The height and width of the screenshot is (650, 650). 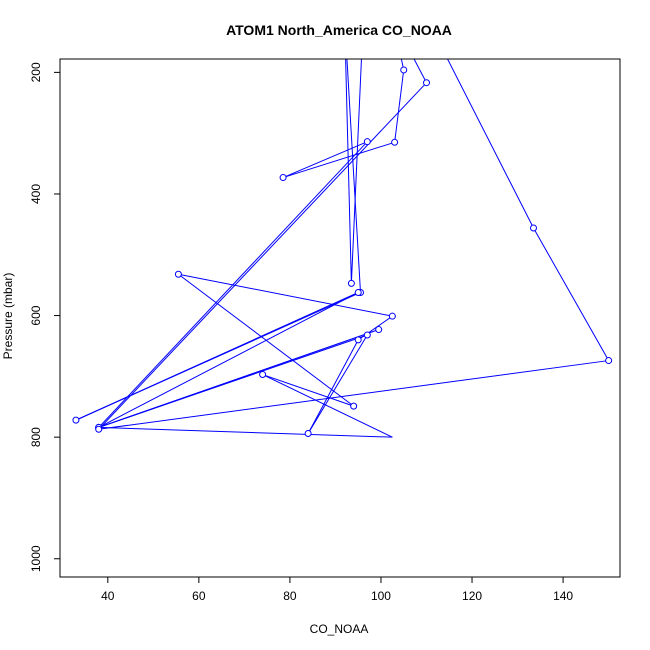 What do you see at coordinates (36, 558) in the screenshot?
I see `y-tick-label-4: 1000` at bounding box center [36, 558].